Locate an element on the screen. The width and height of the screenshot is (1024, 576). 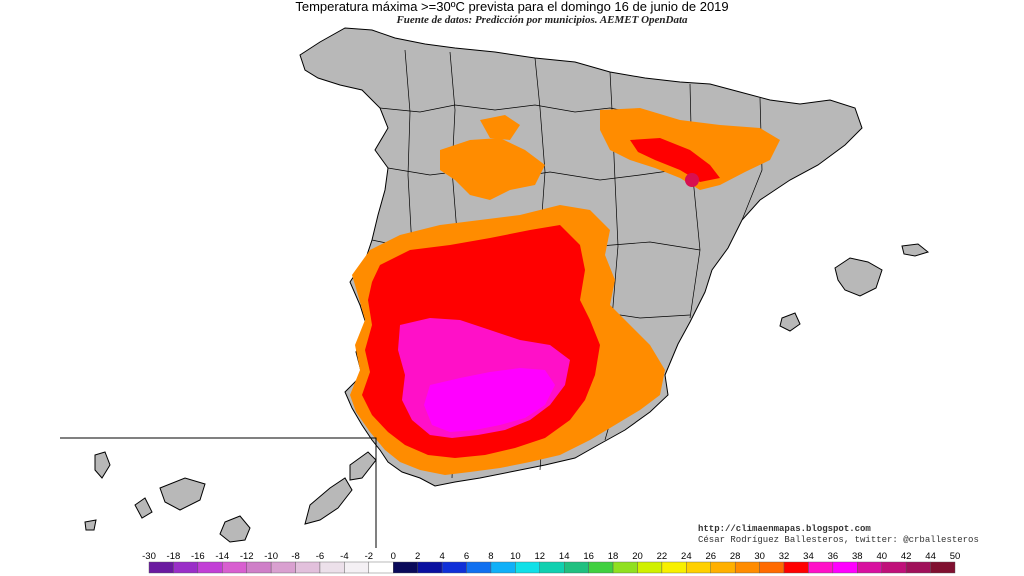
legend-label: 36 is located at coordinates (833, 556).